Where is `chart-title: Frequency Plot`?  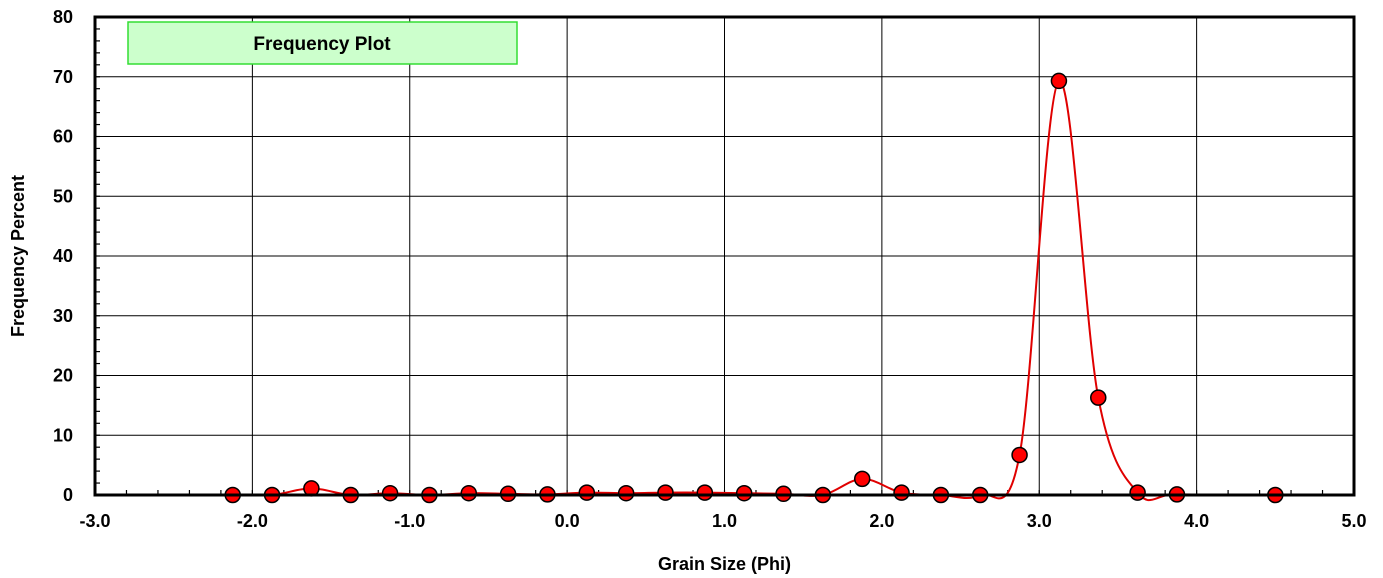 chart-title: Frequency Plot is located at coordinates (322, 44).